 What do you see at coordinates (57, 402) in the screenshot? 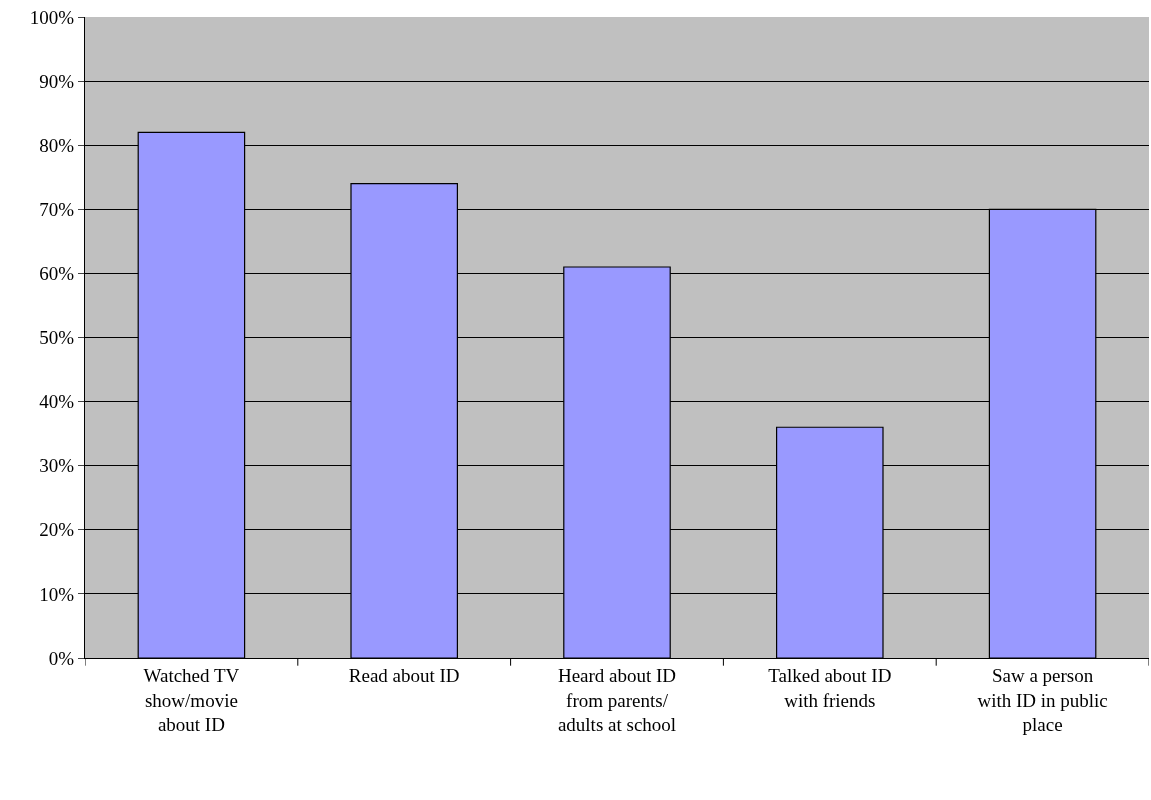
I see `y-tick-label: 40%` at bounding box center [57, 402].